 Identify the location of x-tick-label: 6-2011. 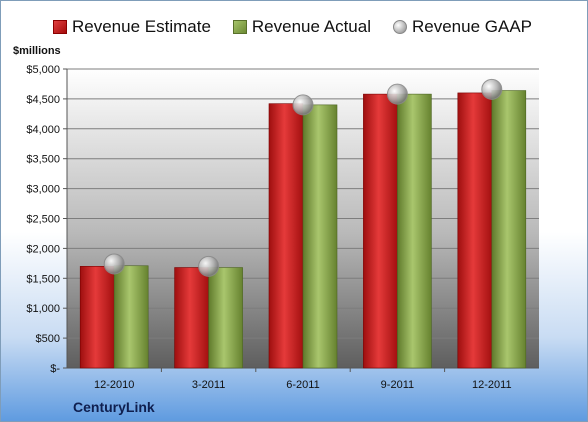
(302, 385).